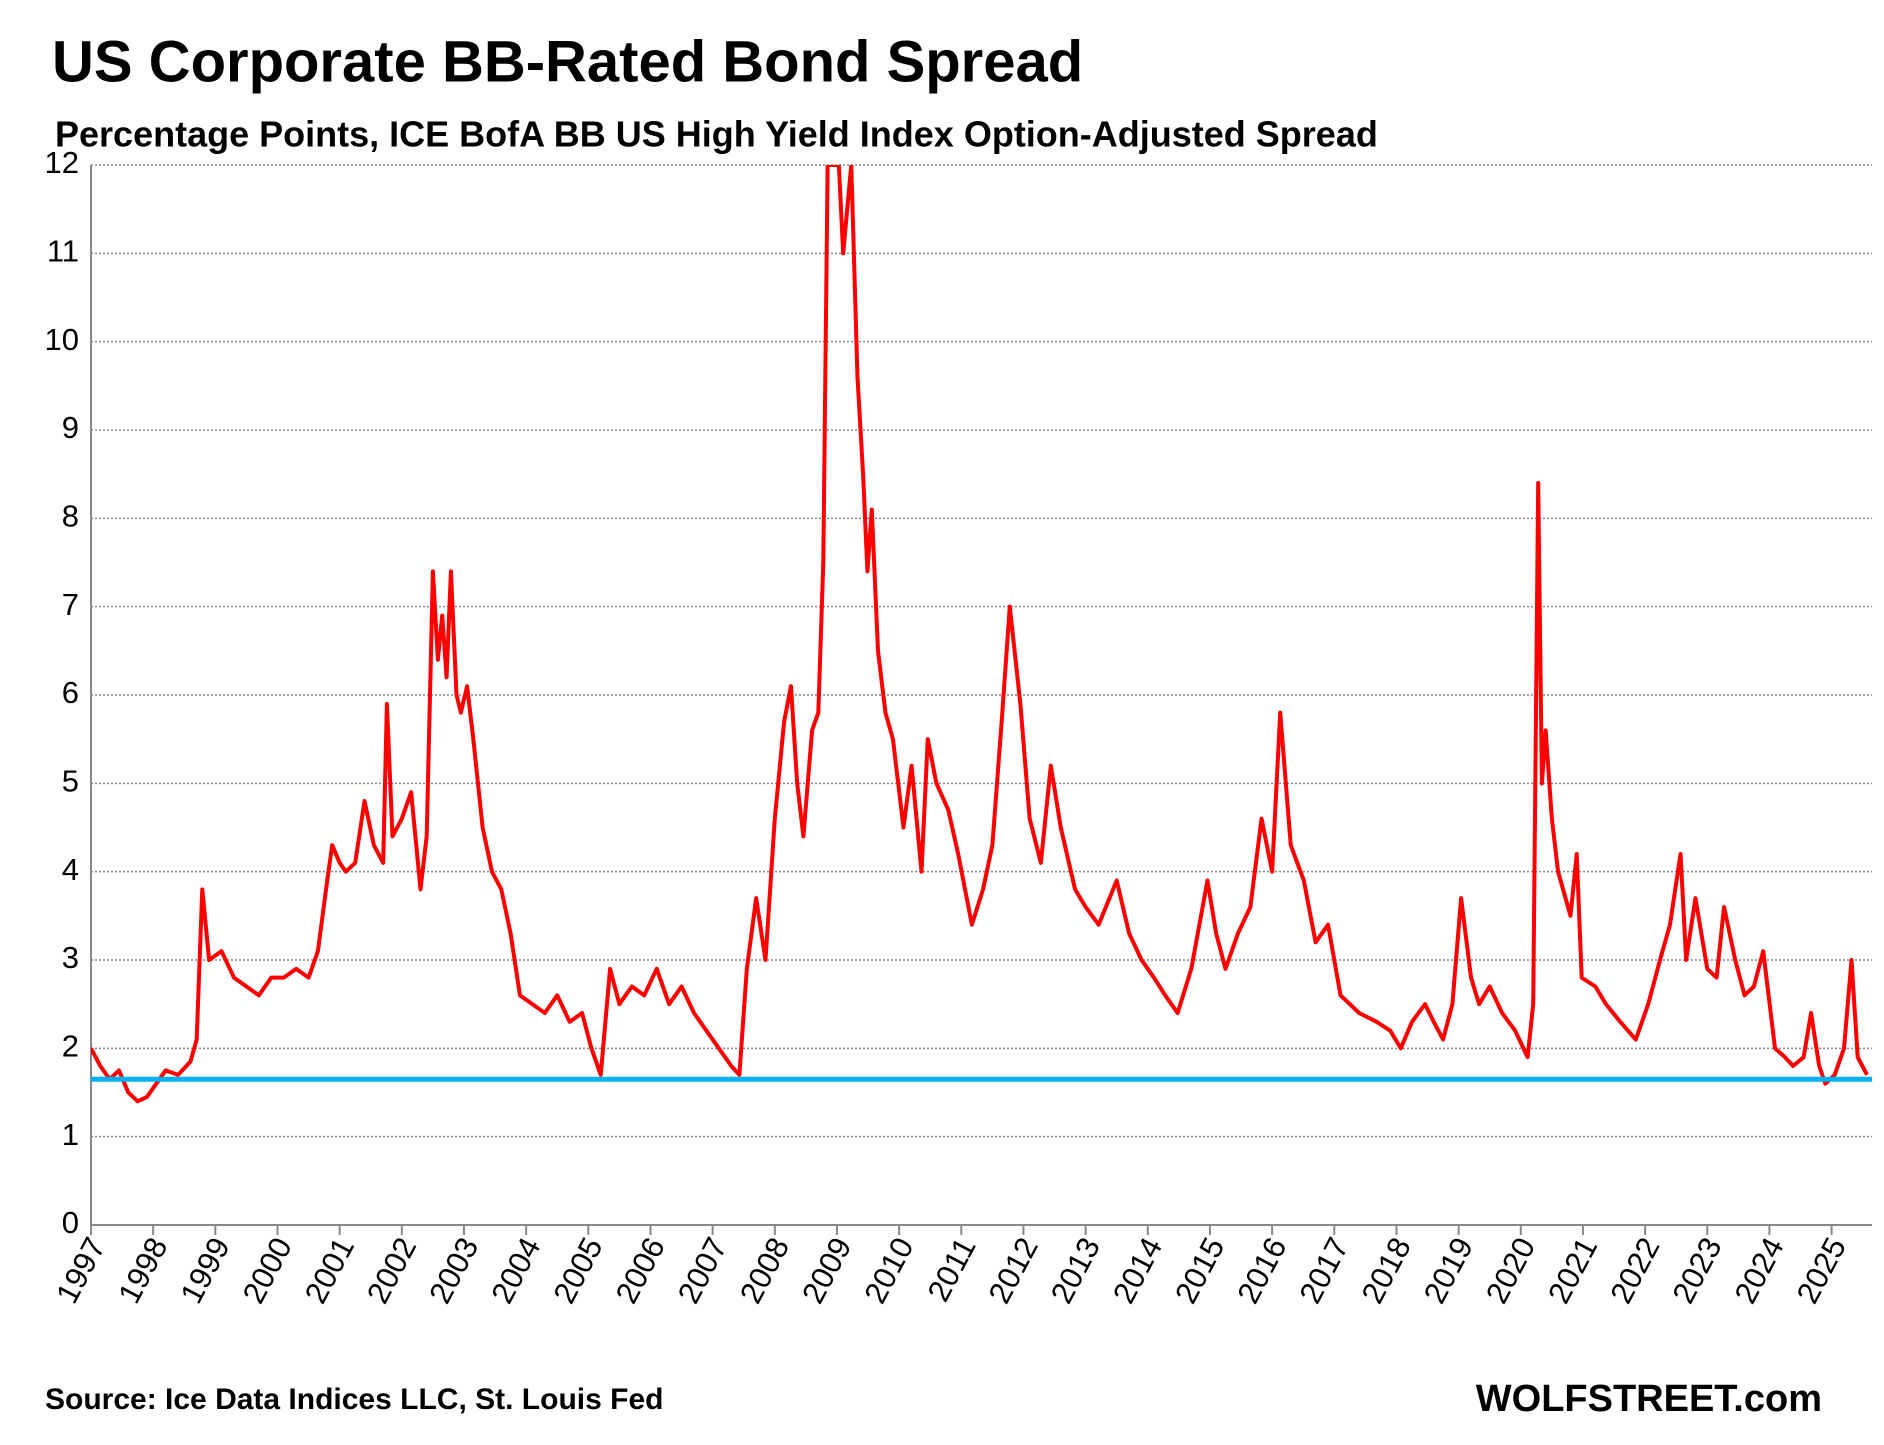 This screenshot has width=1884, height=1445. I want to click on x-tick-label: 2007, so click(702, 1270).